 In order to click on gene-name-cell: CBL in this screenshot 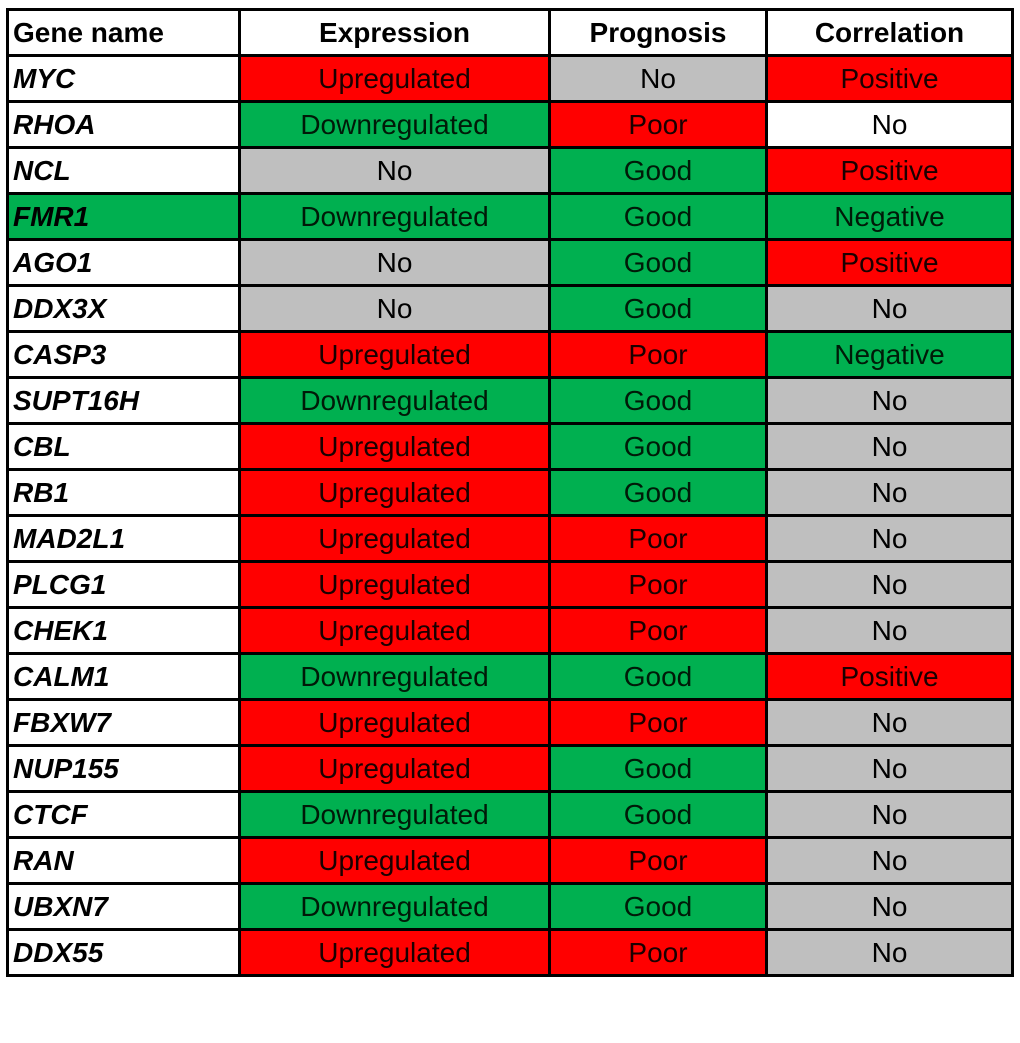, I will do `click(123, 446)`.